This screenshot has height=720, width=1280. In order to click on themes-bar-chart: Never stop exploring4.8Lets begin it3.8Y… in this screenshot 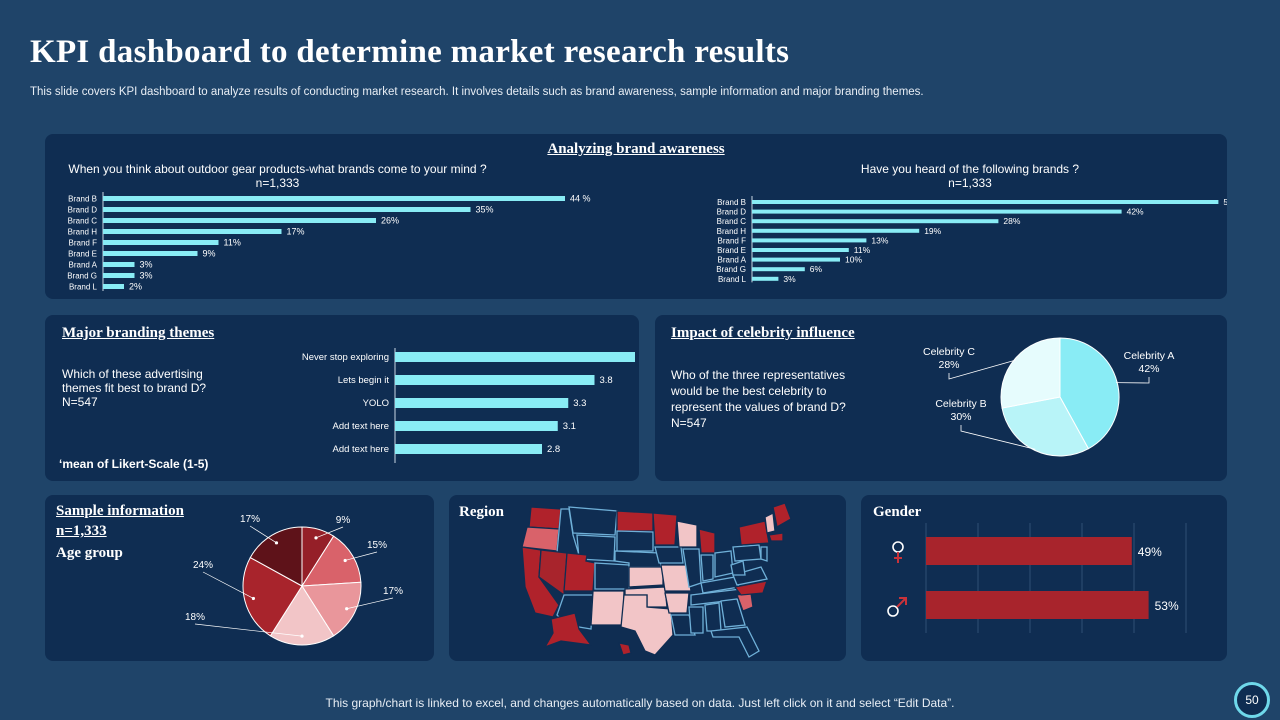, I will do `click(468, 405)`.